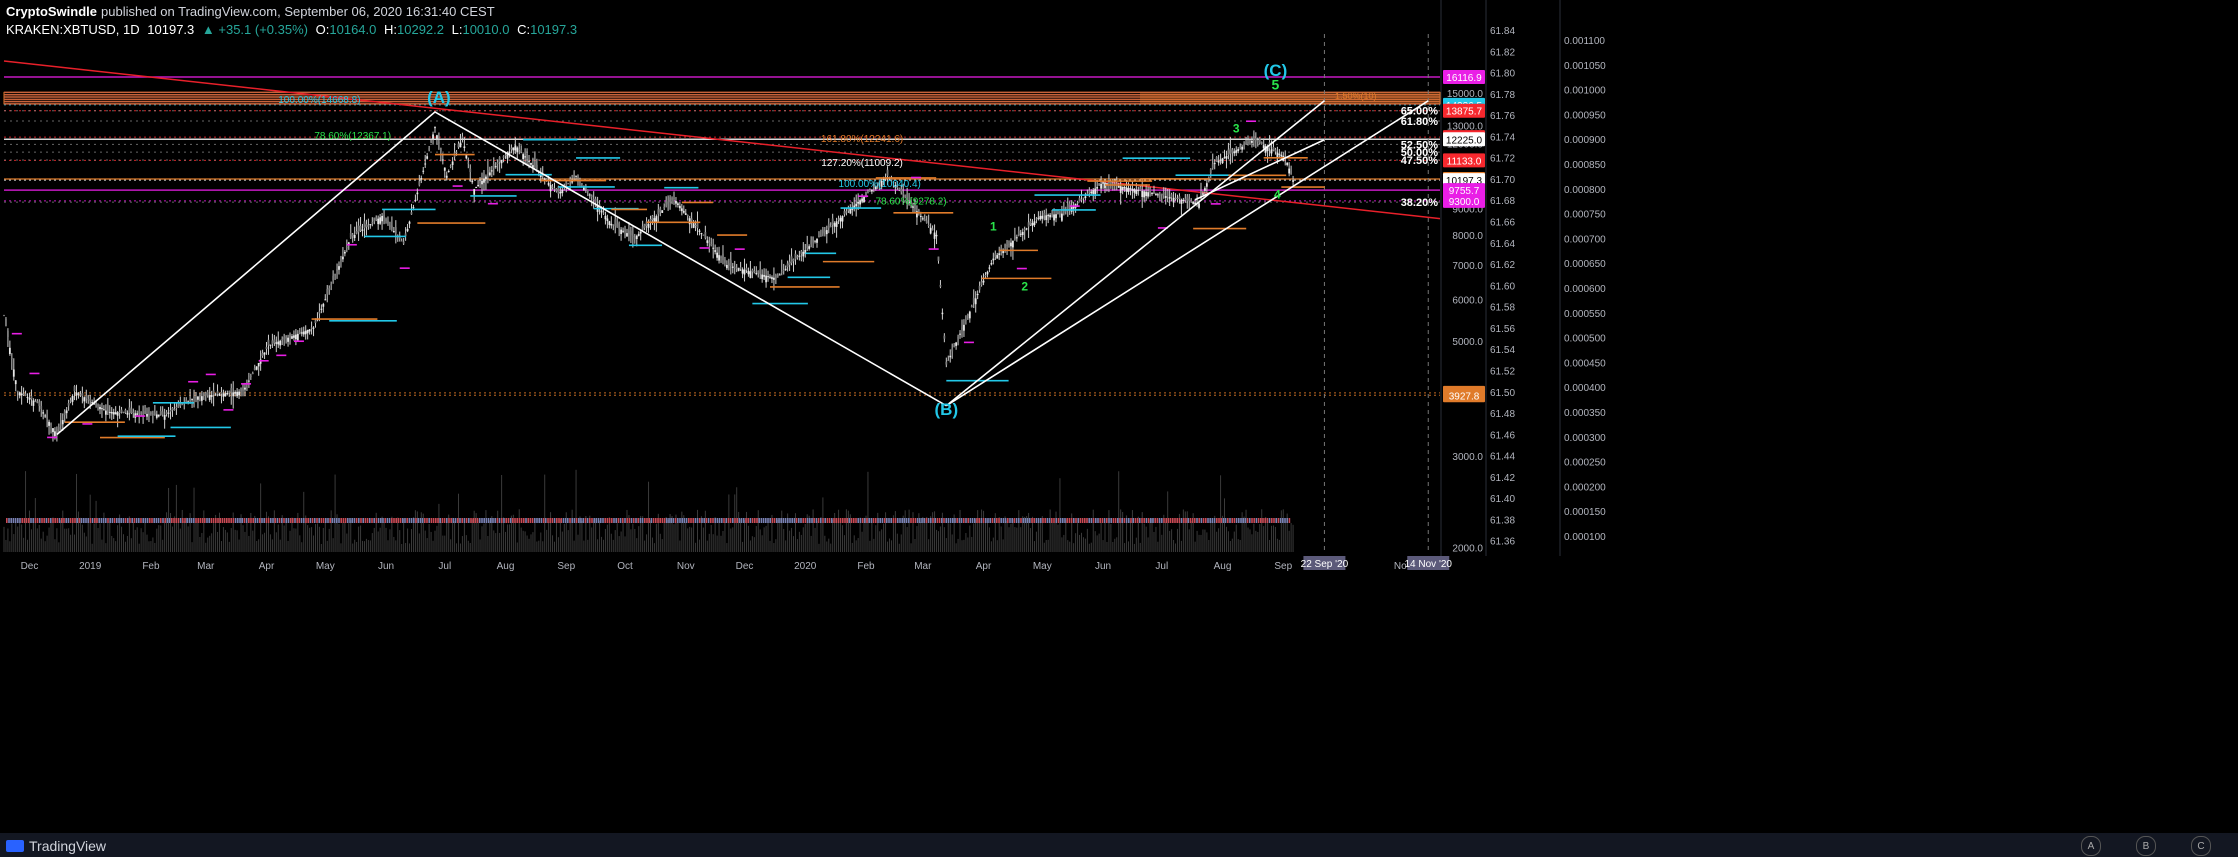  I want to click on close-value: 10197.3, so click(554, 29).